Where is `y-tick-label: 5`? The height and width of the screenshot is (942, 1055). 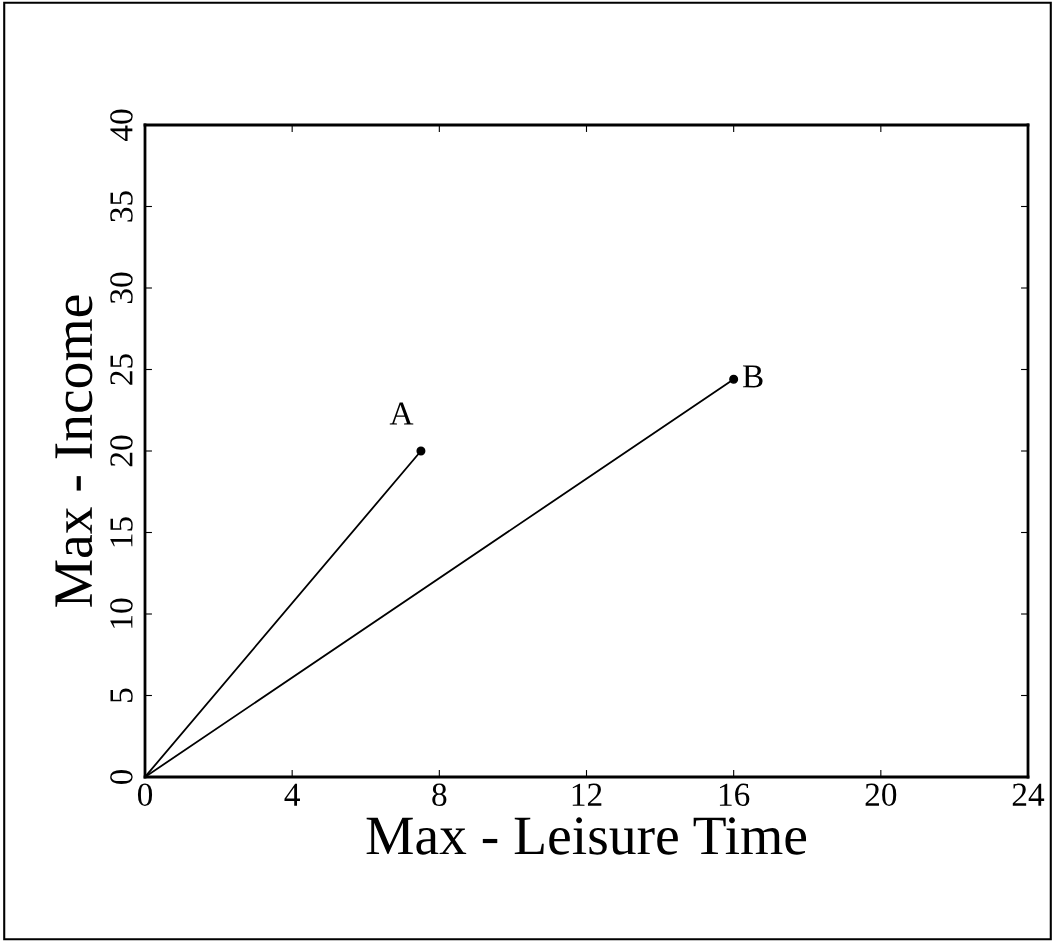 y-tick-label: 5 is located at coordinates (121, 695).